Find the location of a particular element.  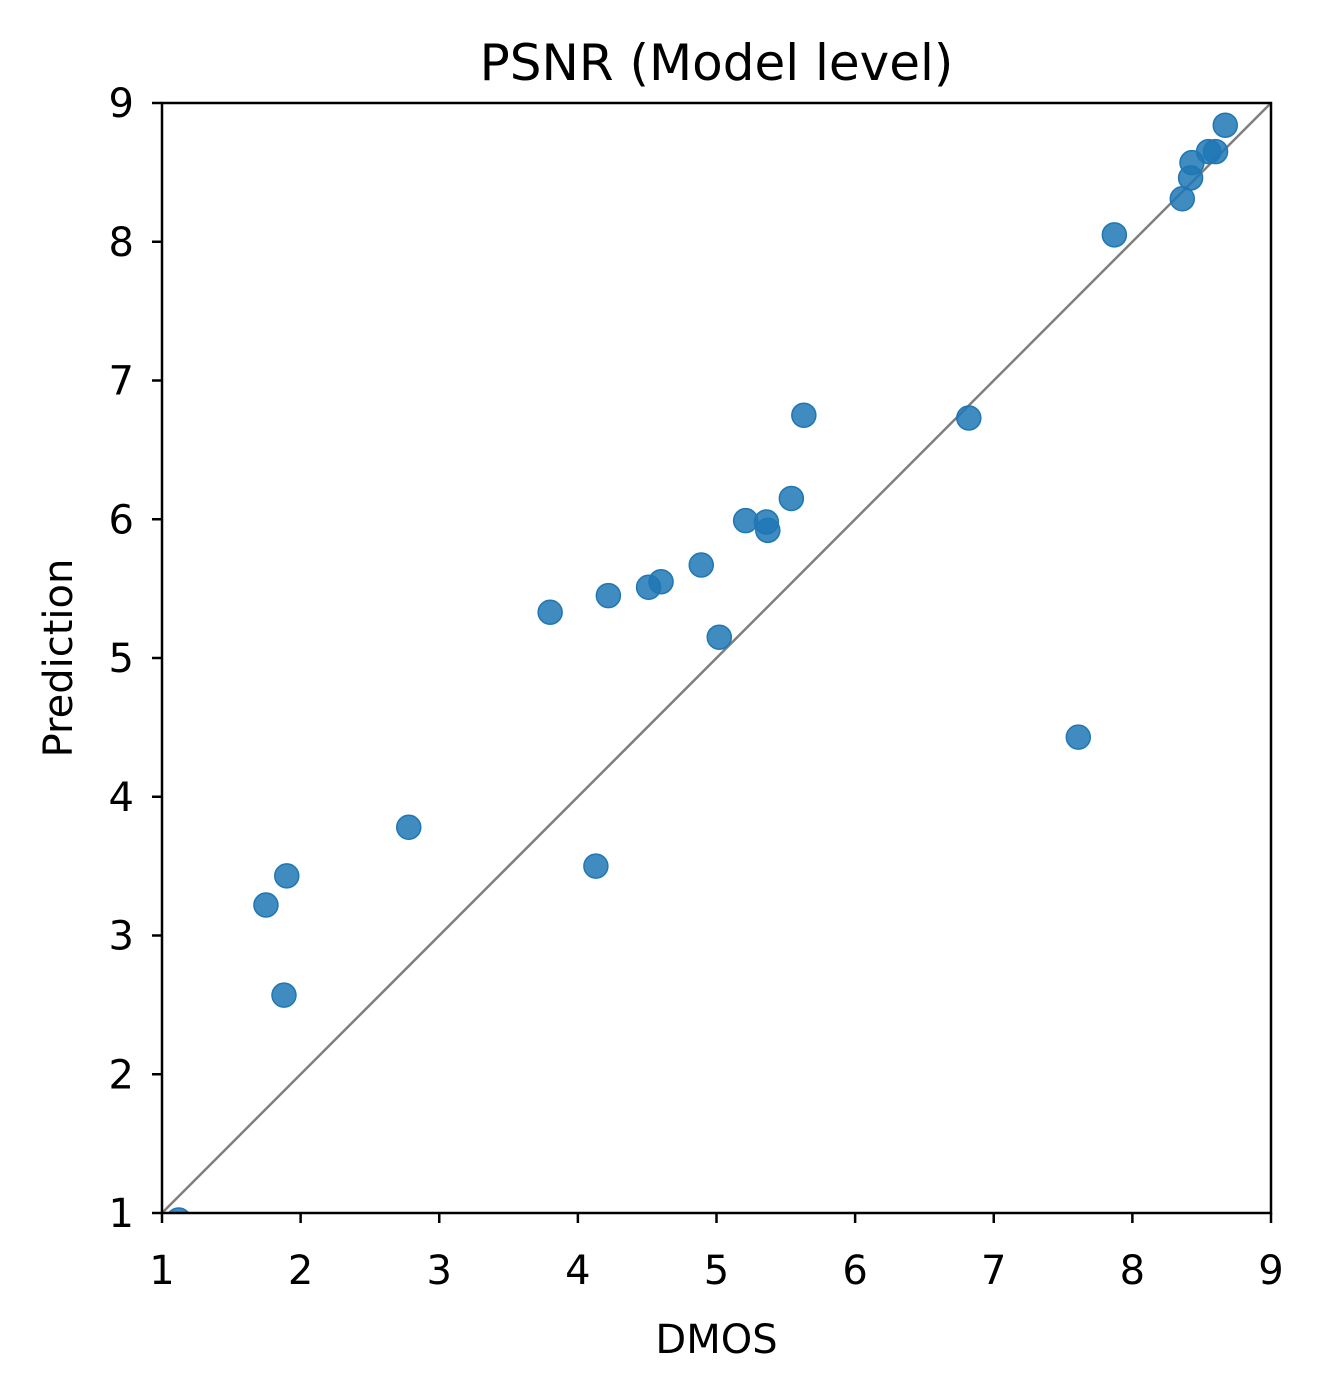

x-tick-label: 8 is located at coordinates (1132, 1271).